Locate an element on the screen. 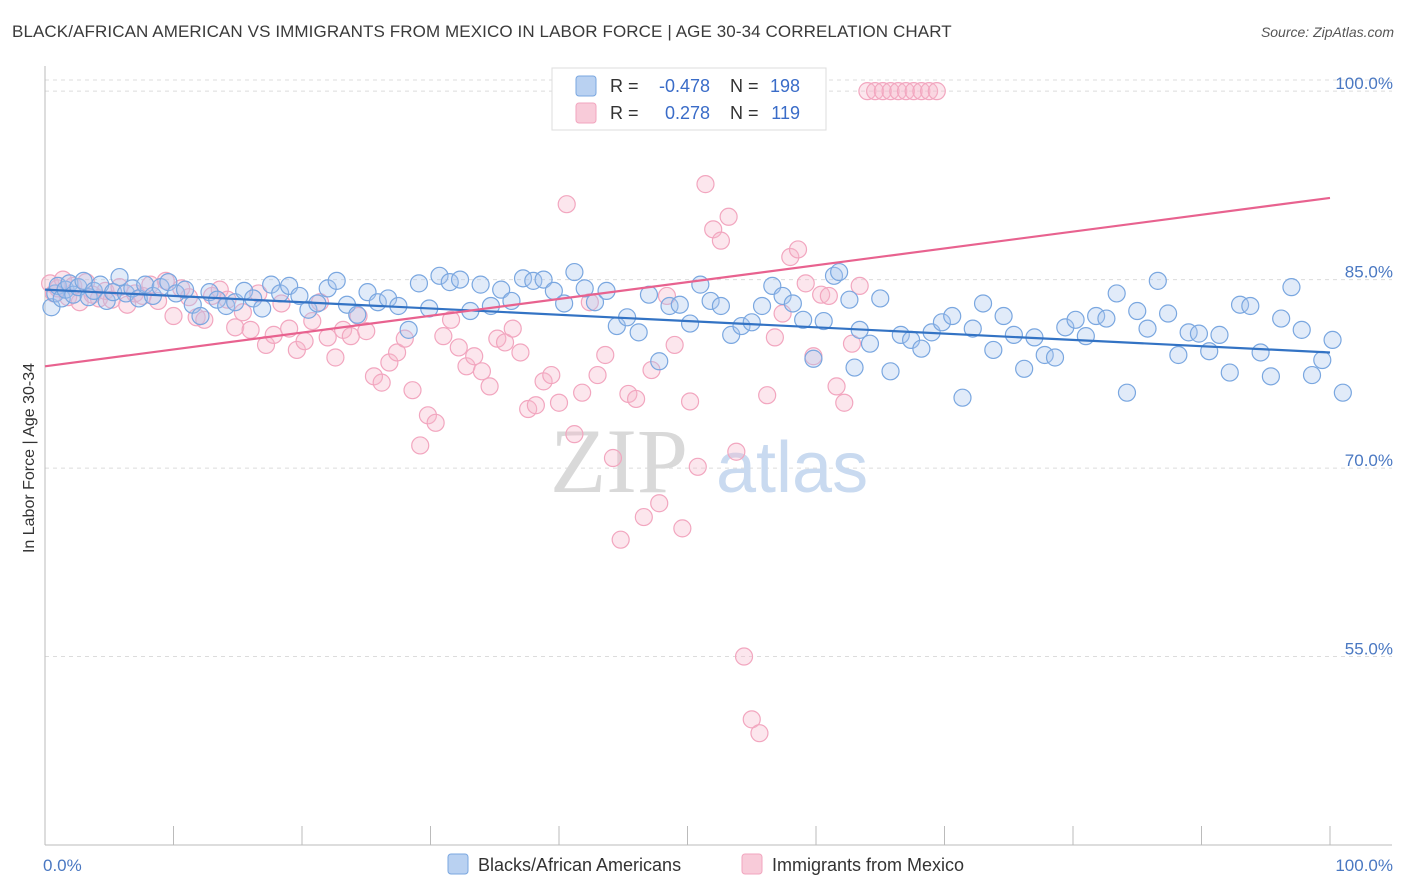  y-tick-labels: 55.0% 70.0% 85.0% 100.0% is located at coordinates (1364, 366).